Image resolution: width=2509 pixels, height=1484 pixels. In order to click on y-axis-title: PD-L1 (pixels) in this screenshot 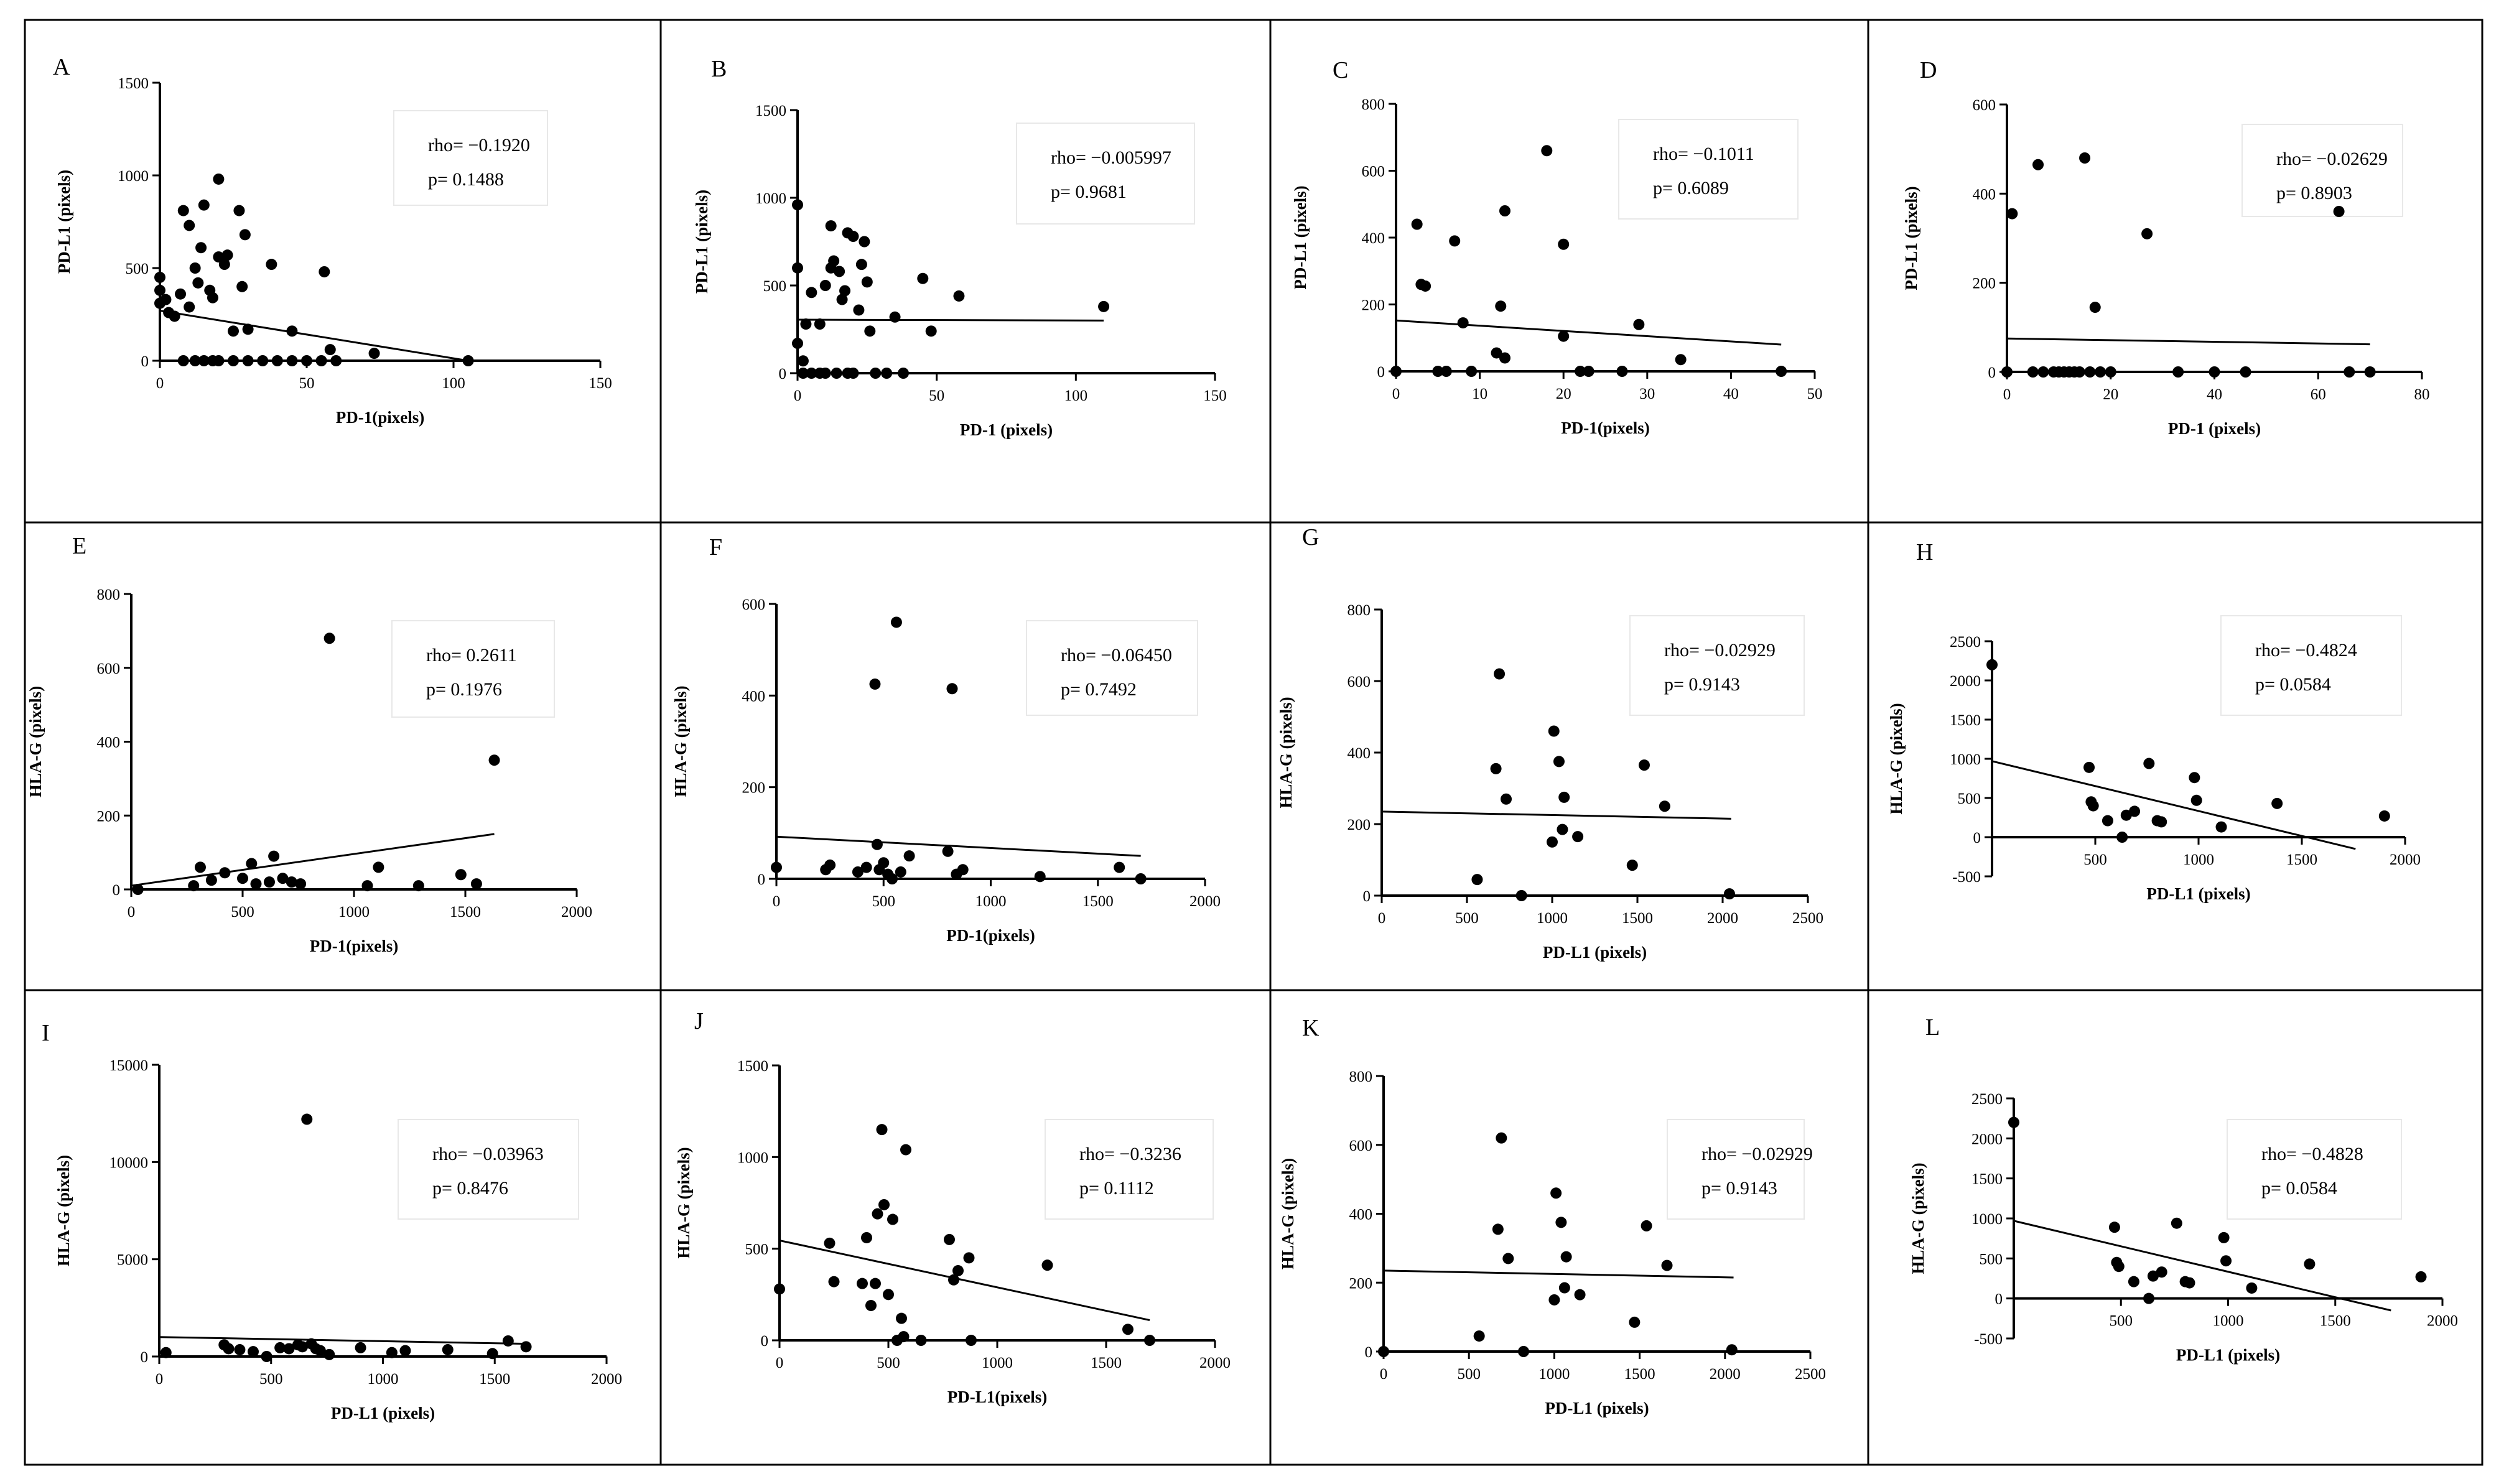, I will do `click(1911, 238)`.